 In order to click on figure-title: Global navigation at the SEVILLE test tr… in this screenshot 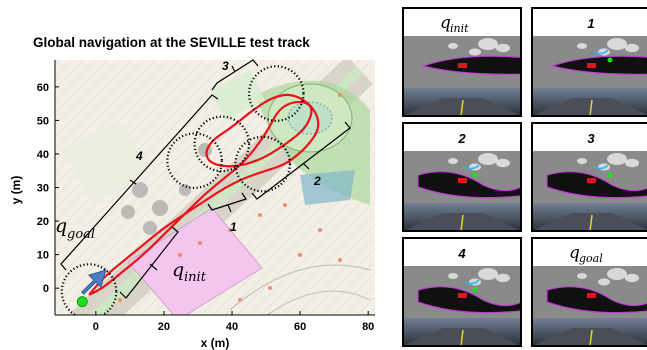, I will do `click(171, 42)`.